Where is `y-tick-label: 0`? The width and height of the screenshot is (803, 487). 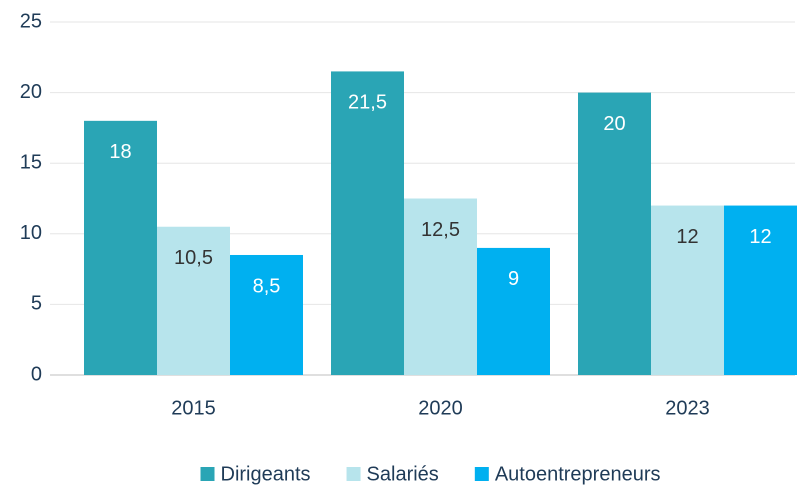 y-tick-label: 0 is located at coordinates (36, 374).